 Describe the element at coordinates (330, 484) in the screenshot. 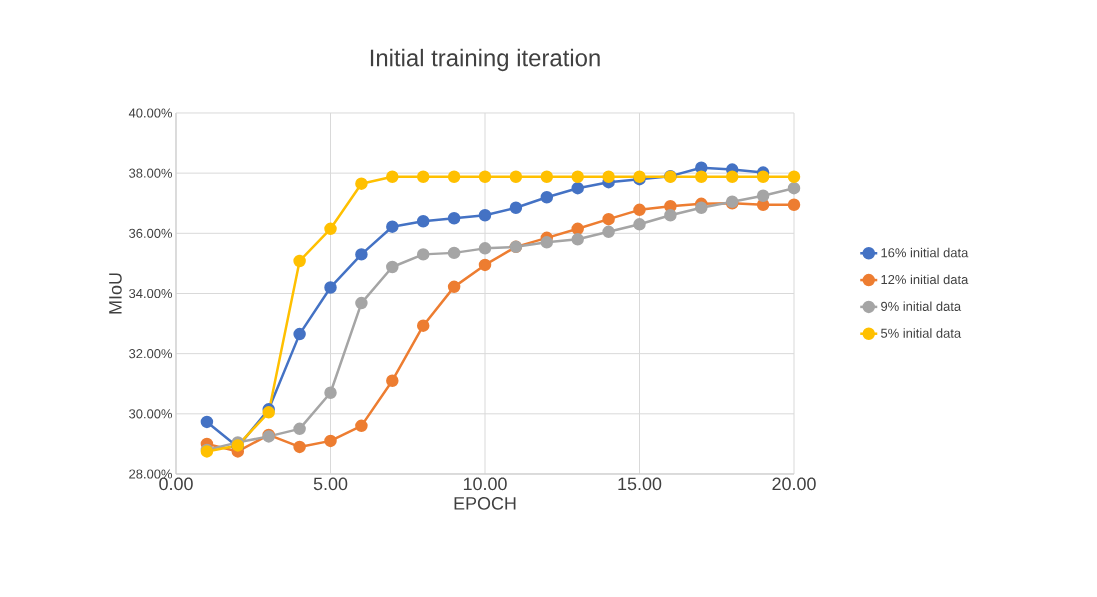

I see `x-tick-label: 5.00` at that location.